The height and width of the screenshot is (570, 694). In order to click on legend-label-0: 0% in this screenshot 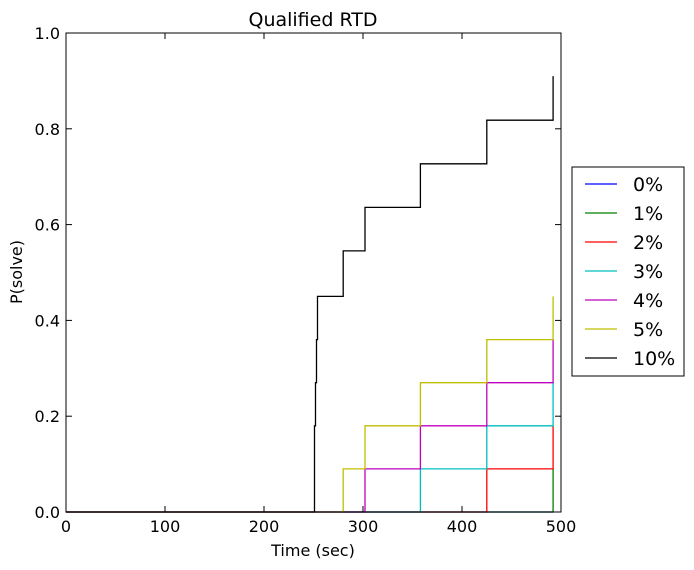, I will do `click(648, 185)`.